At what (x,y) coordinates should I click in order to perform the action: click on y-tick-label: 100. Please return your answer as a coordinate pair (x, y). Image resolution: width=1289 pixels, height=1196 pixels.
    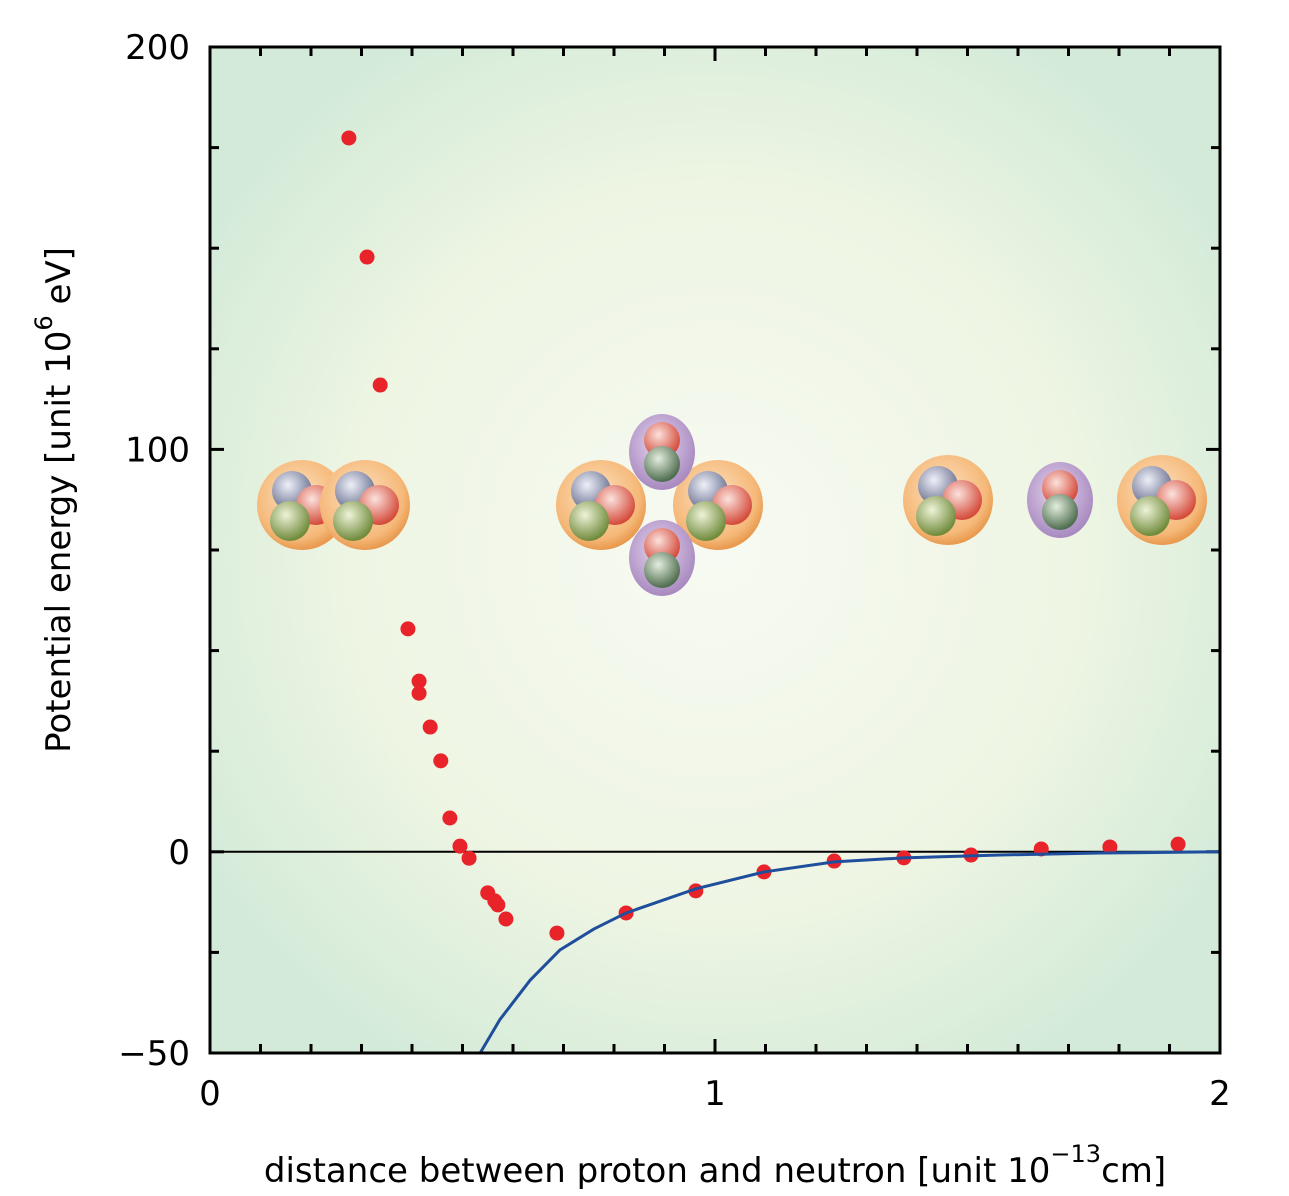
    Looking at the image, I should click on (157, 450).